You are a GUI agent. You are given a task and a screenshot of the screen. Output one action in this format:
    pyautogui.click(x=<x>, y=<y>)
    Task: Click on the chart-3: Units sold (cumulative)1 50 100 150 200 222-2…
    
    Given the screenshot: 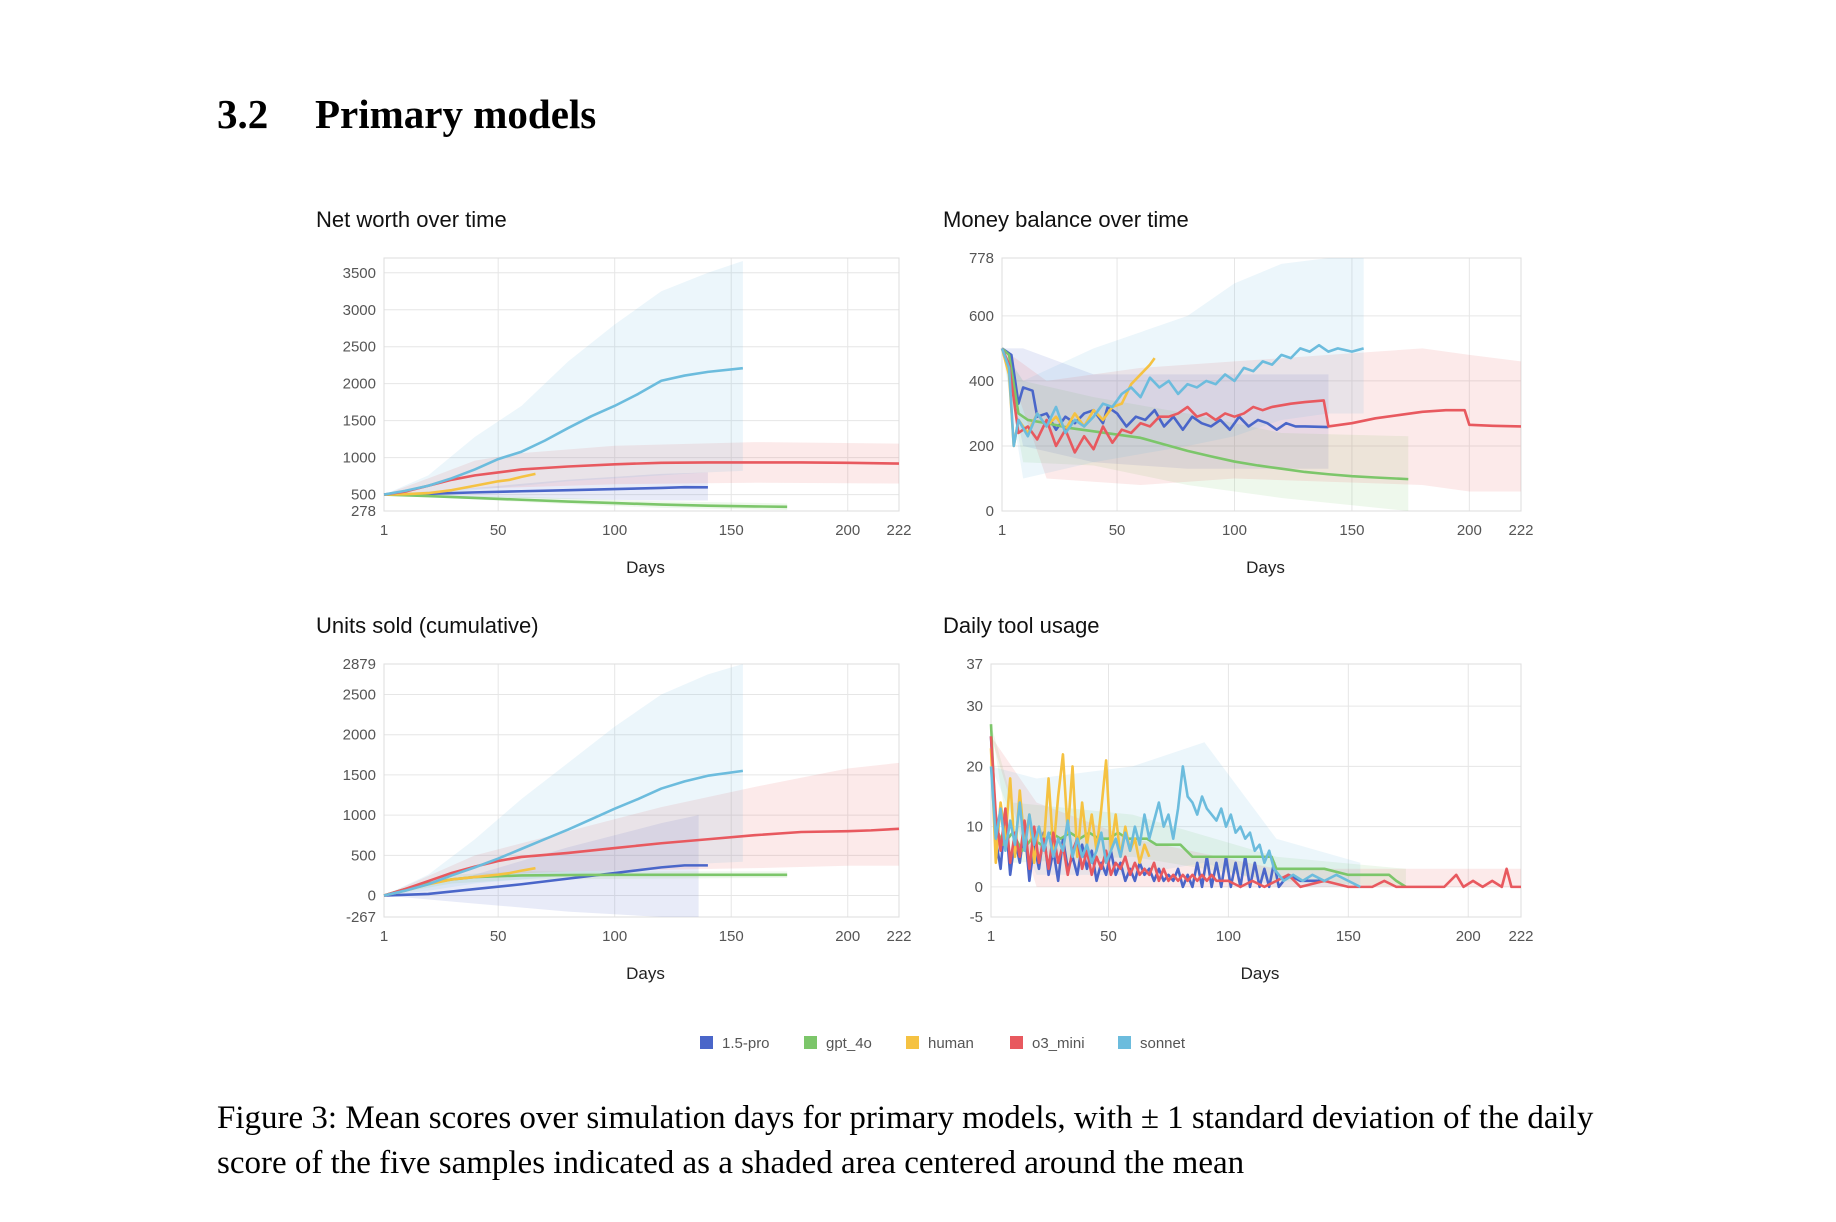 What is the action you would take?
    pyautogui.click(x=614, y=798)
    